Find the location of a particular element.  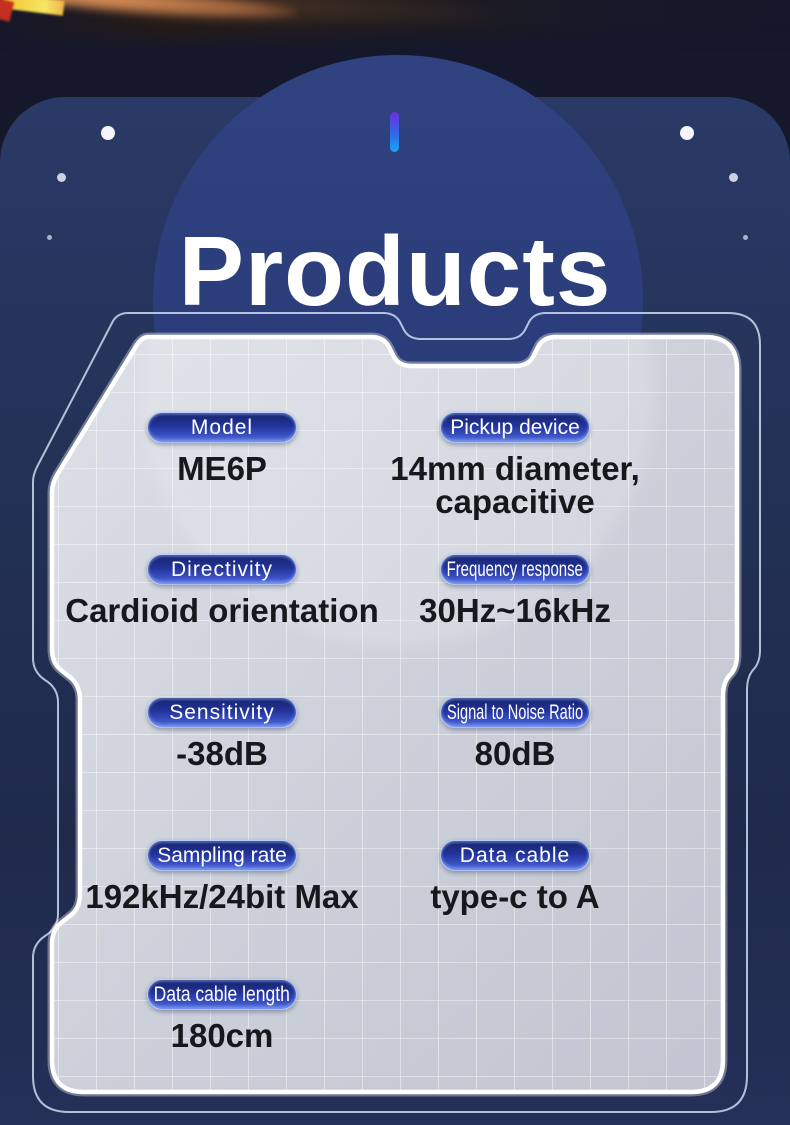

spec-value: Cardioid orientation is located at coordinates (222, 610).